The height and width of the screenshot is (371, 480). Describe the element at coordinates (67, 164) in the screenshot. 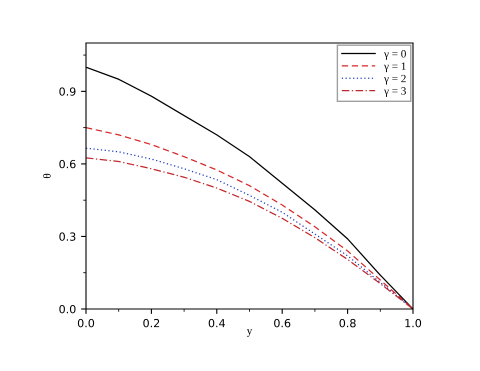

I see `y-tick-label: 0.6` at that location.